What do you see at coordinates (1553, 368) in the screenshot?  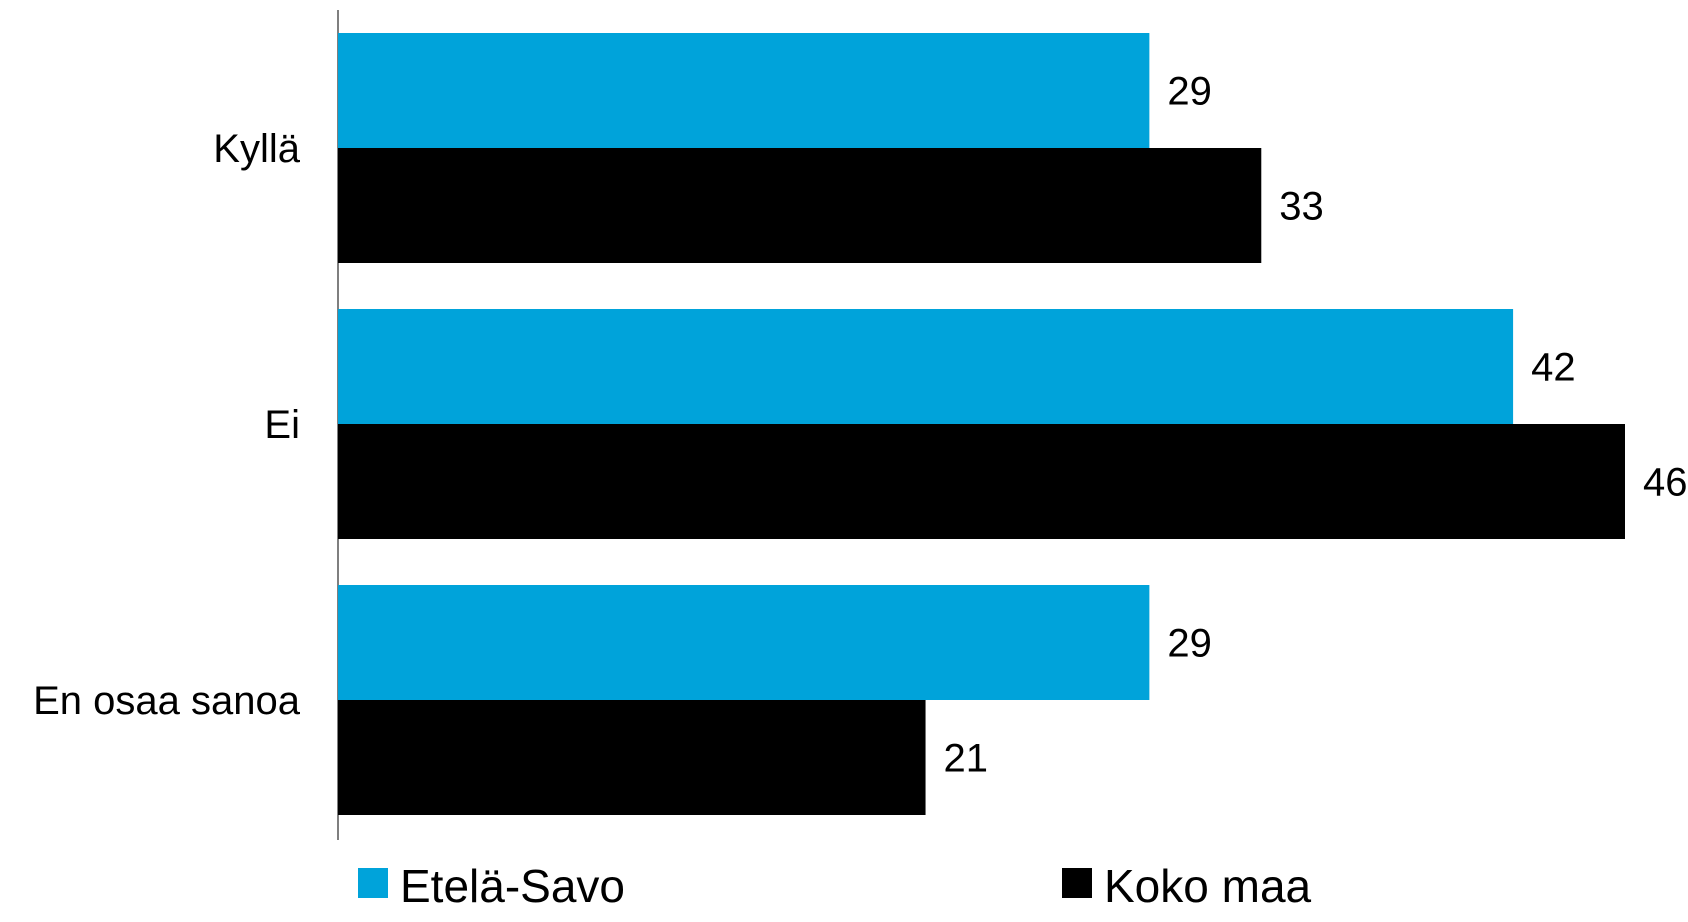 I see `data-label-etel-savo-ei: 42` at bounding box center [1553, 368].